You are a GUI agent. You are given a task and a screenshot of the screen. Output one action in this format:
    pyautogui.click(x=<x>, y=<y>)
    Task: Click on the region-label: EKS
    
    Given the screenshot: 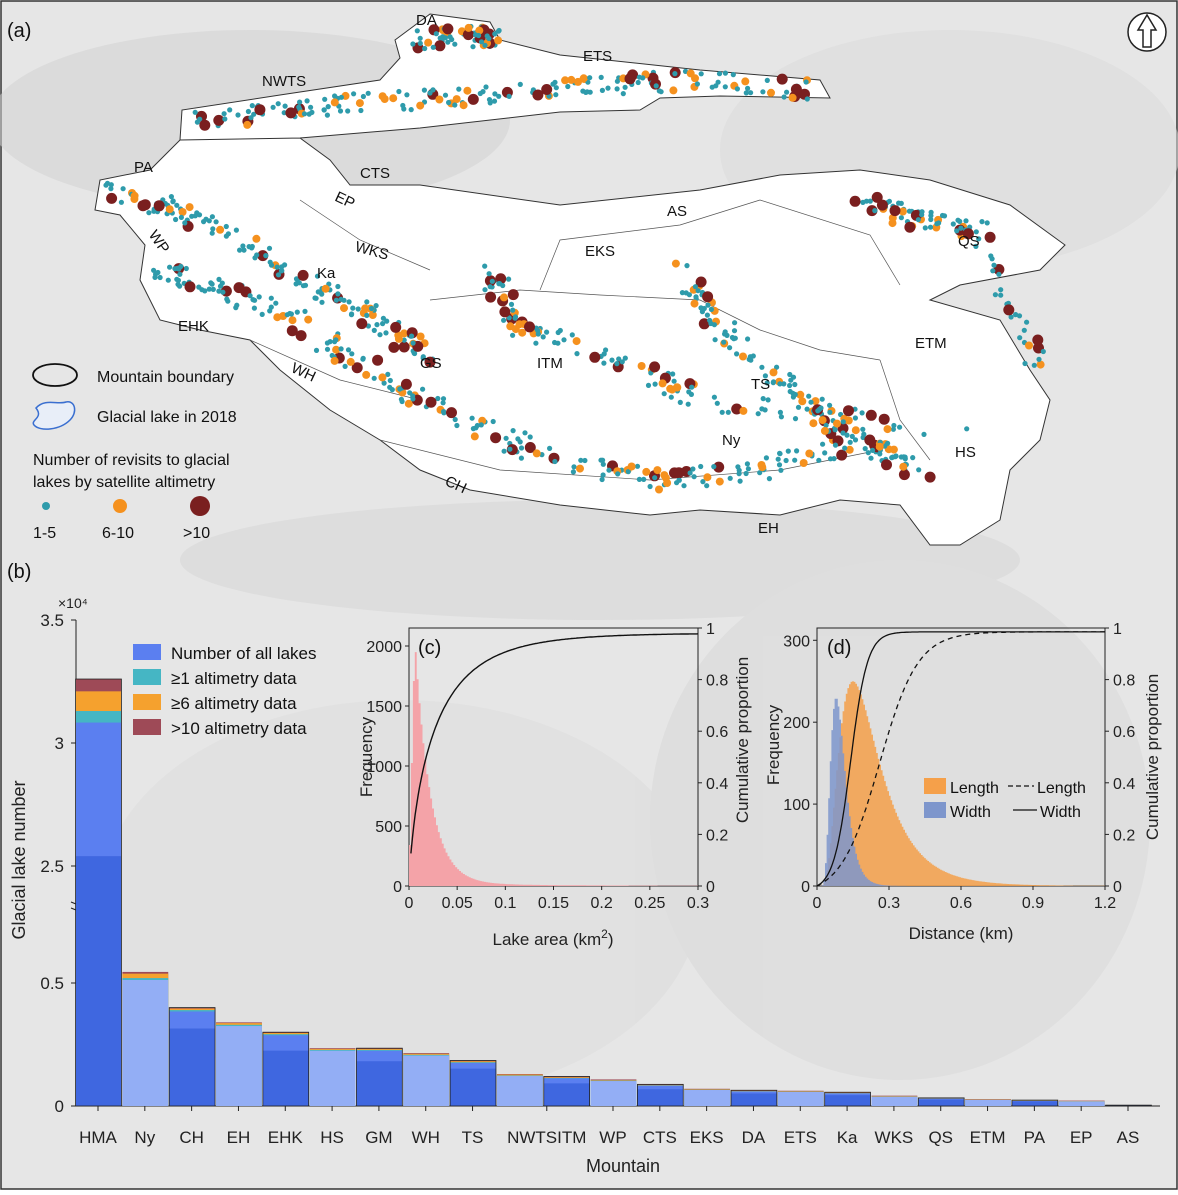 What is the action you would take?
    pyautogui.click(x=600, y=251)
    